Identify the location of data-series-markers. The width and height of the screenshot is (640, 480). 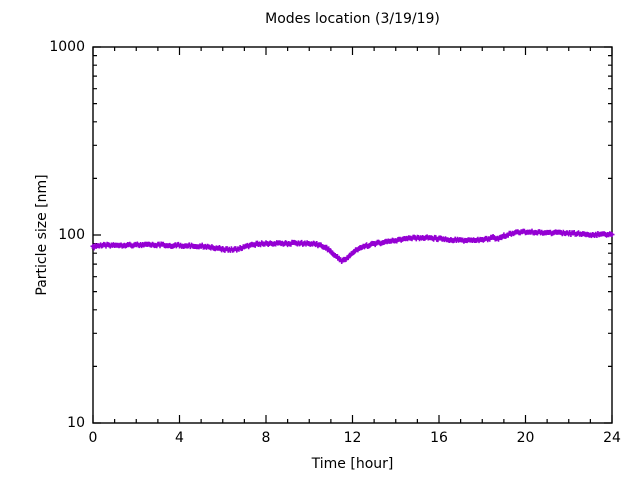
(352, 246).